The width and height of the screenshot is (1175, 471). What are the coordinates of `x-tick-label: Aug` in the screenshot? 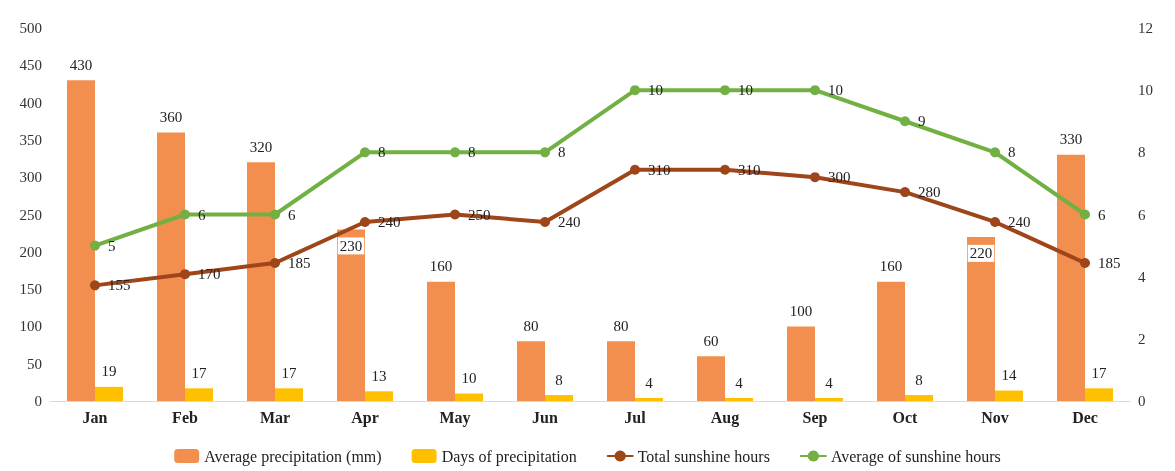 It's located at (725, 417).